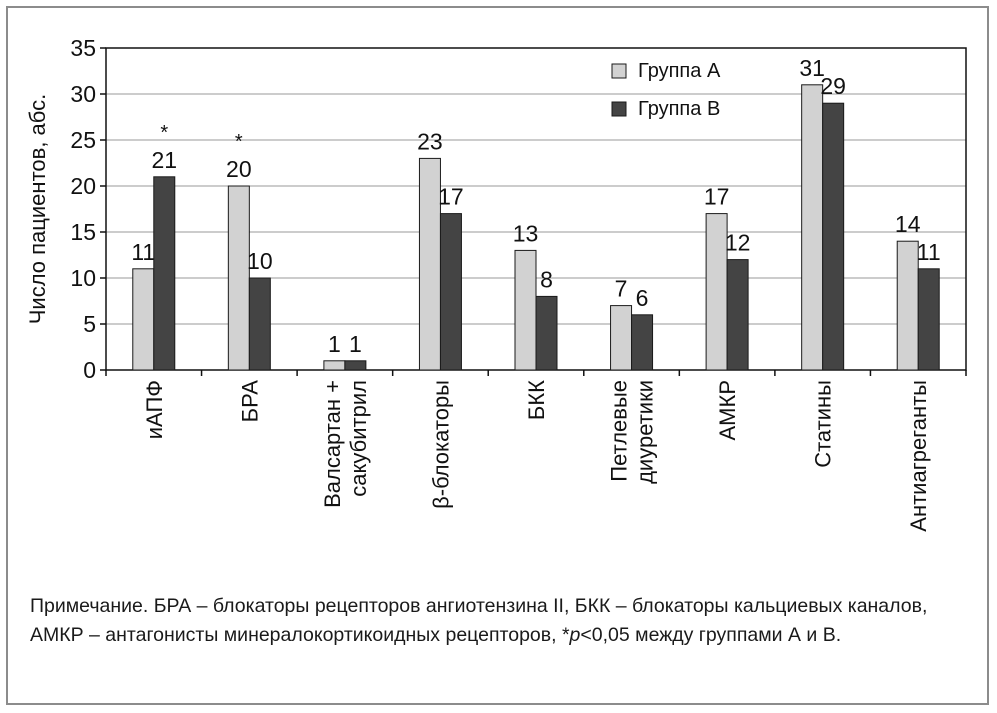  What do you see at coordinates (239, 169) in the screenshot?
I see `data-label: 20` at bounding box center [239, 169].